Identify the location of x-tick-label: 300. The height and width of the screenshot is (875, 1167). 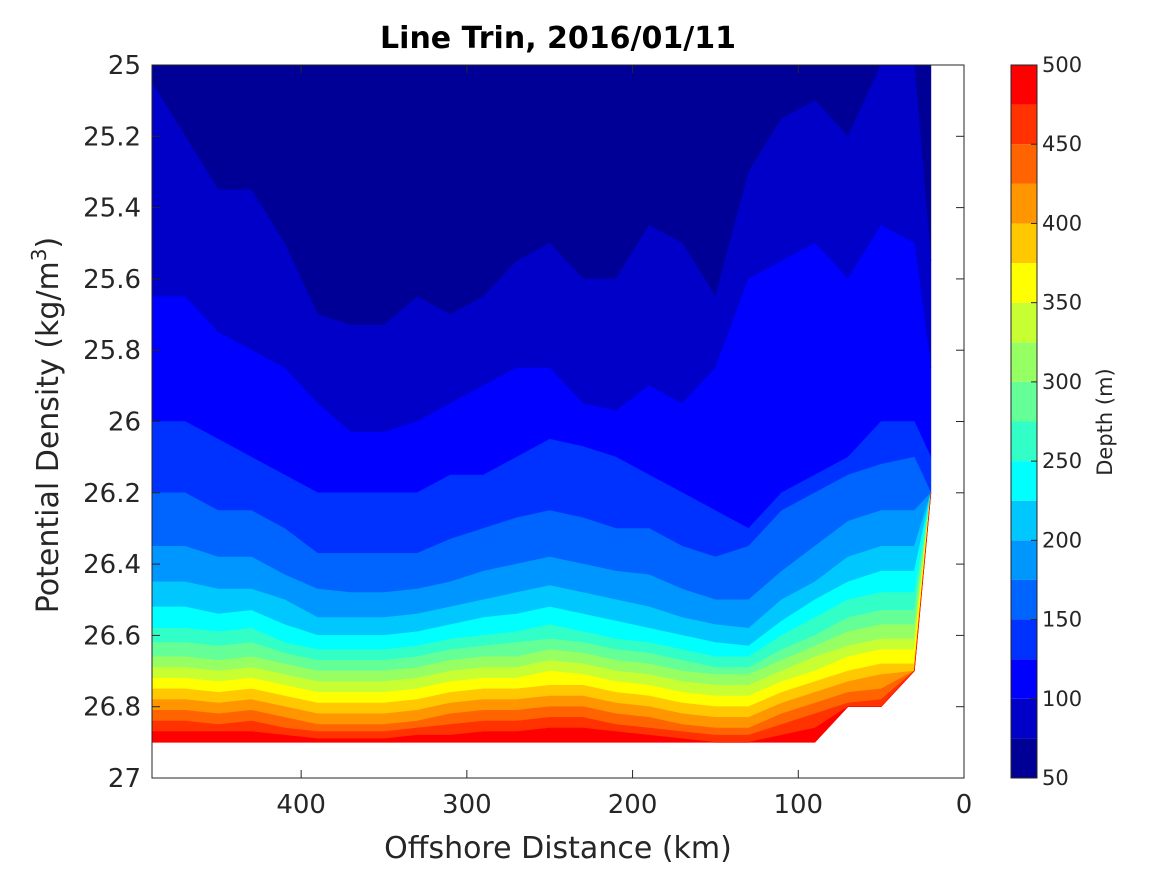
(467, 805).